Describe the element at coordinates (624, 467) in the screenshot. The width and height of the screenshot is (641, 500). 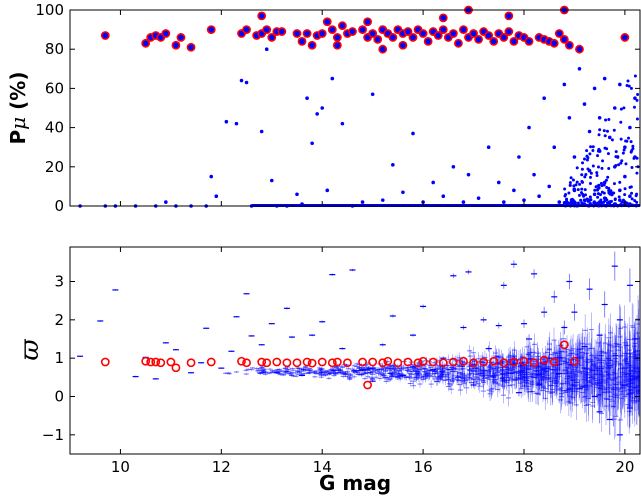
I see `x-tick-label: 20` at that location.